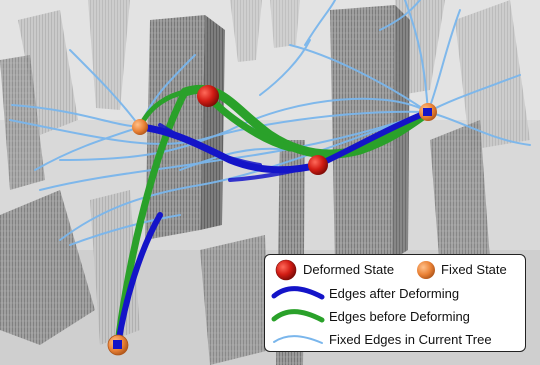 This screenshot has height=365, width=540. Describe the element at coordinates (286, 270) in the screenshot. I see `deformed-state-icon` at that location.